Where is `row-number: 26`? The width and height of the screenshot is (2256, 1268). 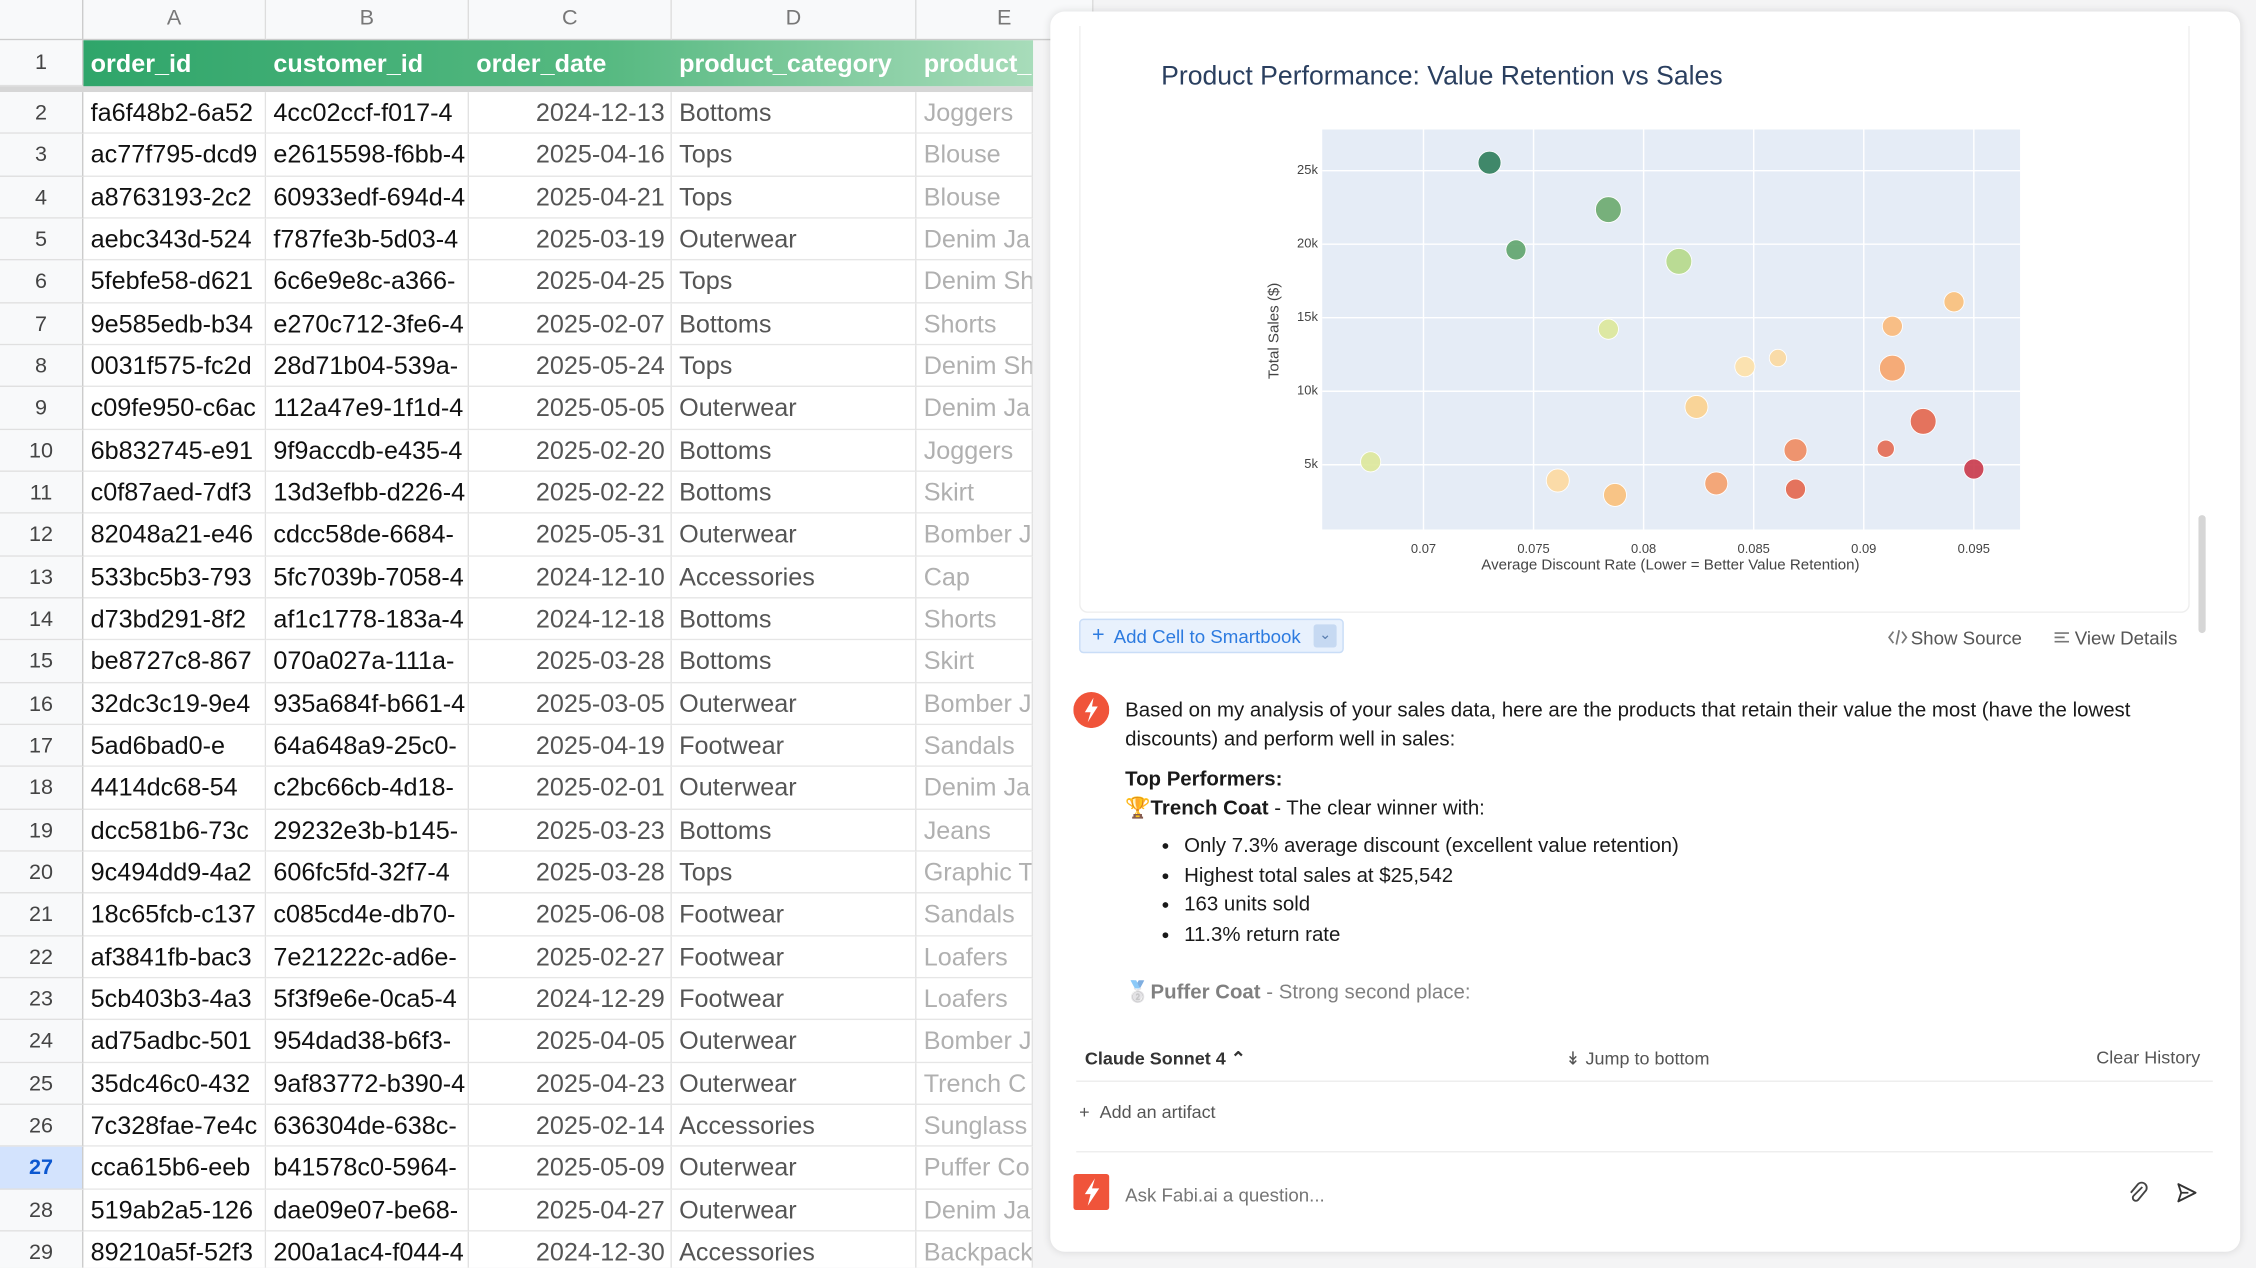
row-number: 26 is located at coordinates (42, 1126).